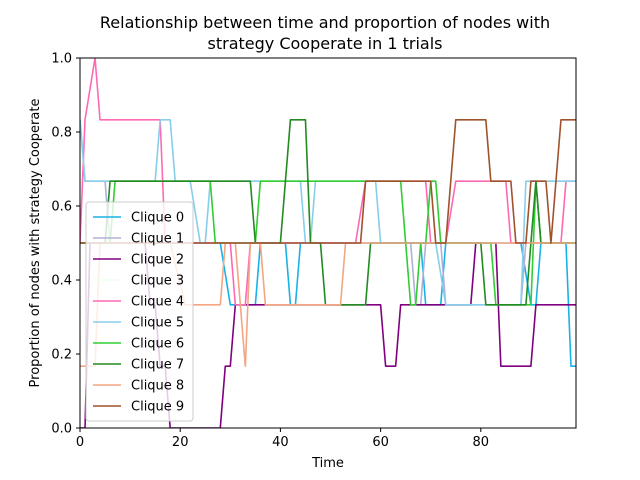  What do you see at coordinates (180, 442) in the screenshot?
I see `x-tick-label: 20` at bounding box center [180, 442].